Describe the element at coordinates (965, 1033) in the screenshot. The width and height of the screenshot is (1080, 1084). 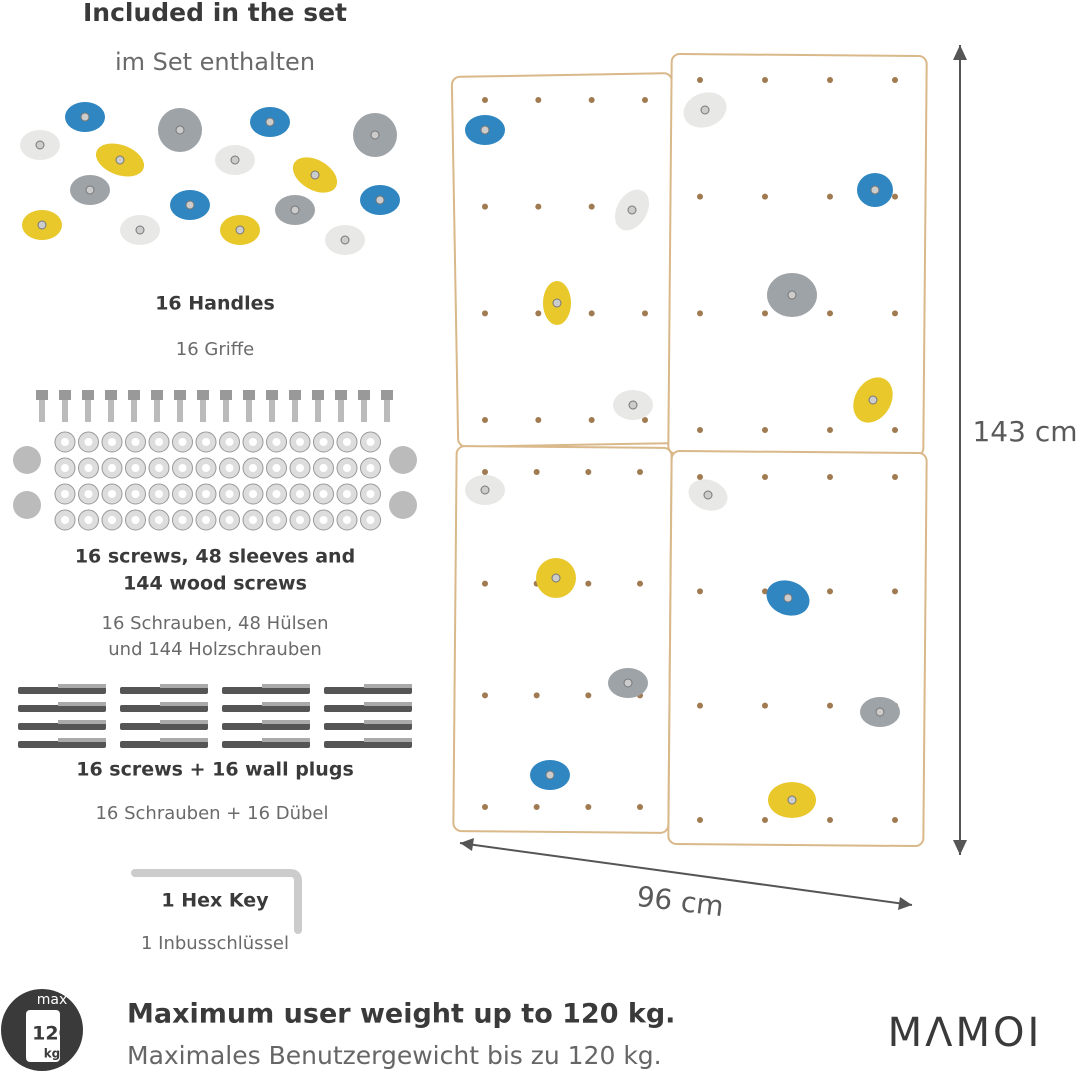
I see `logo: MΛMOI` at that location.